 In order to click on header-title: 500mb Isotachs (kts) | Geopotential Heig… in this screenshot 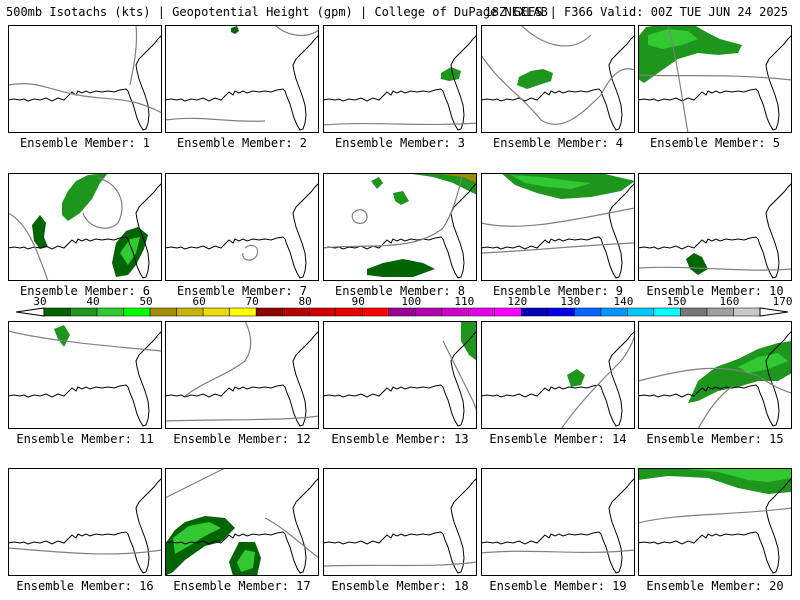, I will do `click(277, 12)`.